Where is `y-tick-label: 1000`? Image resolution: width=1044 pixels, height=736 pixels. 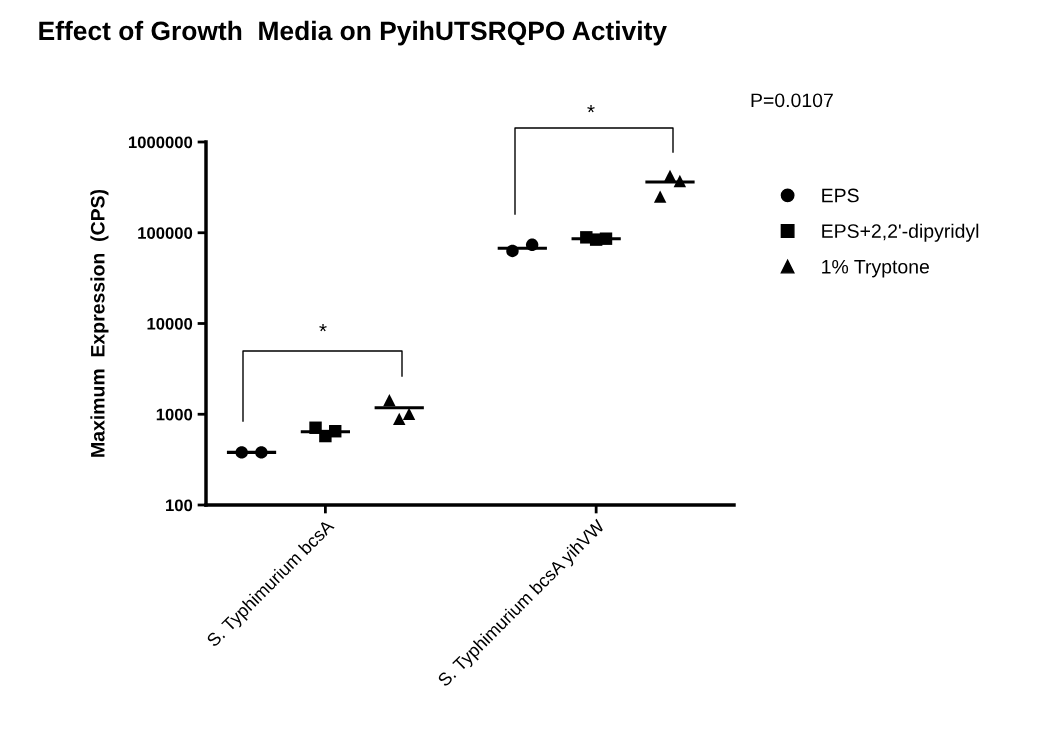
y-tick-label: 1000 is located at coordinates (174, 414).